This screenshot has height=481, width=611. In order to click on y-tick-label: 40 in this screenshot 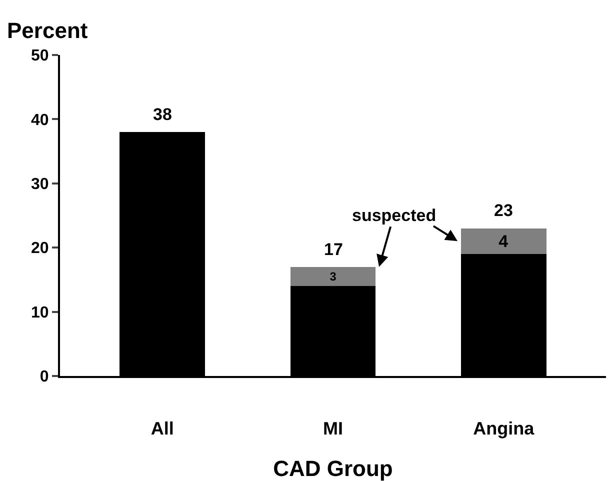, I will do `click(40, 120)`.